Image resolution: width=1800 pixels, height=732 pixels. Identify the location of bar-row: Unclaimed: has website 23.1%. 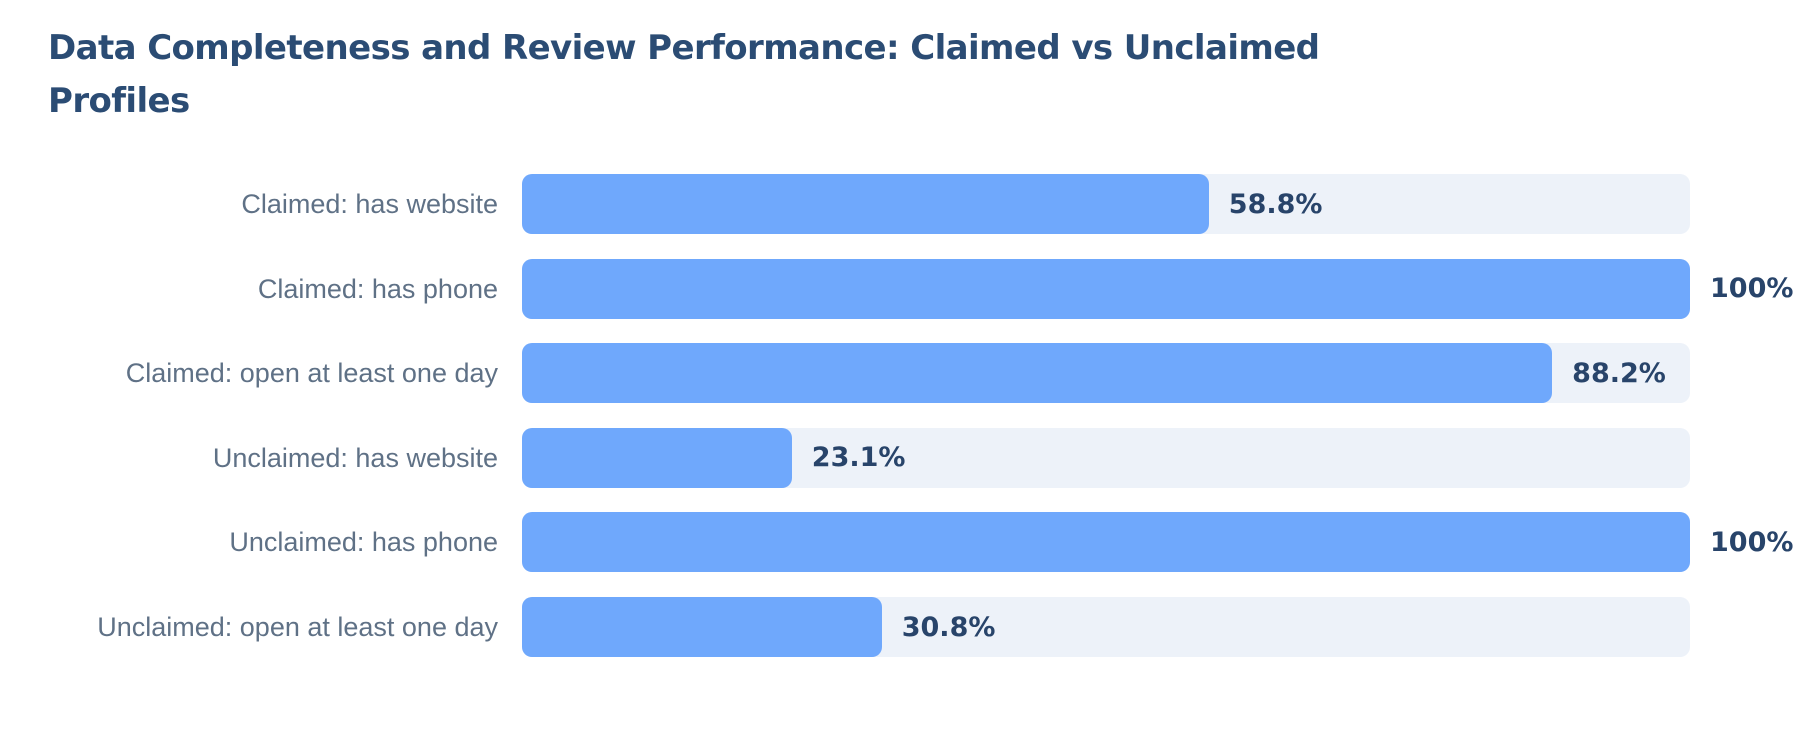
(900, 457).